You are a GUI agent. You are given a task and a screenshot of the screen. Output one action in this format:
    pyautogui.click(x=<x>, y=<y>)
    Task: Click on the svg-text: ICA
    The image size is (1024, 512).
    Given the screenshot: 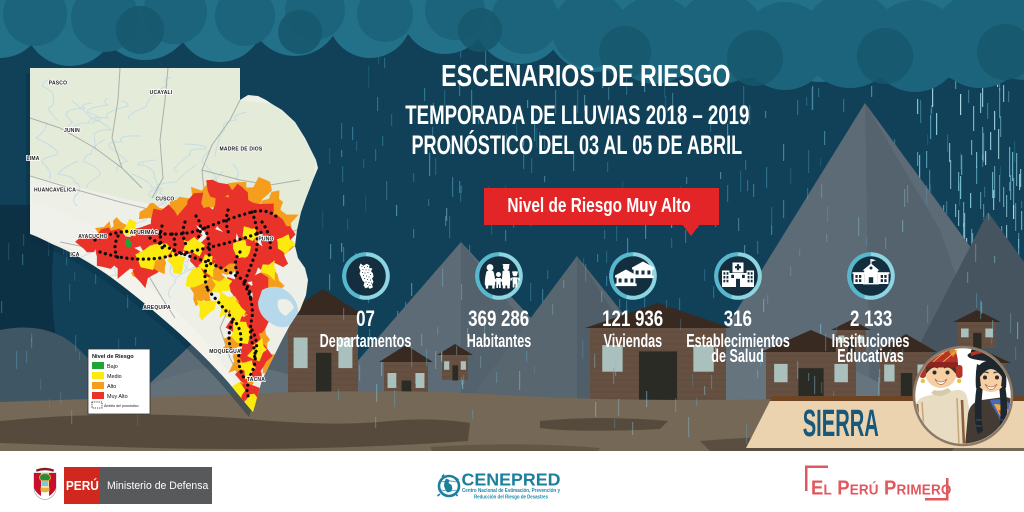 What is the action you would take?
    pyautogui.click(x=74, y=255)
    